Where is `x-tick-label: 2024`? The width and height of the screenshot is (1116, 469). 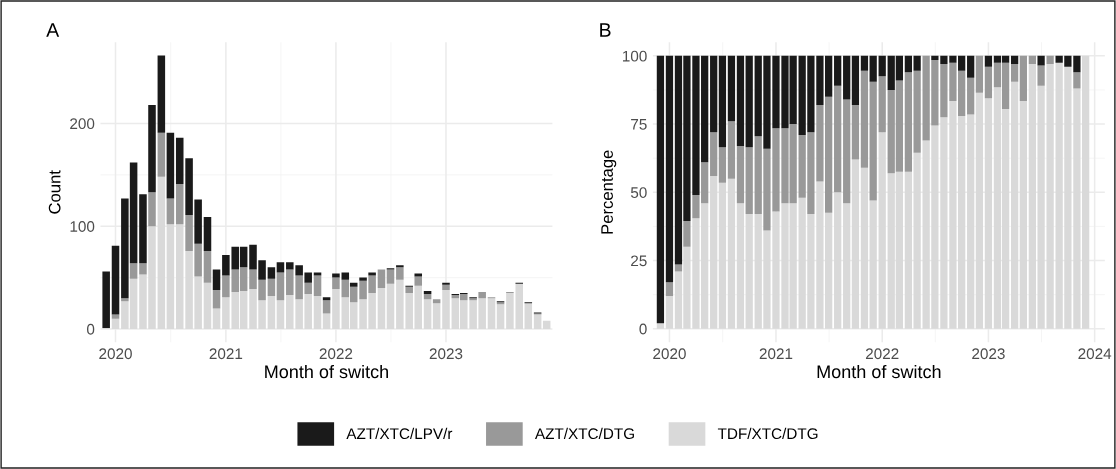 x-tick-label: 2024 is located at coordinates (1095, 354).